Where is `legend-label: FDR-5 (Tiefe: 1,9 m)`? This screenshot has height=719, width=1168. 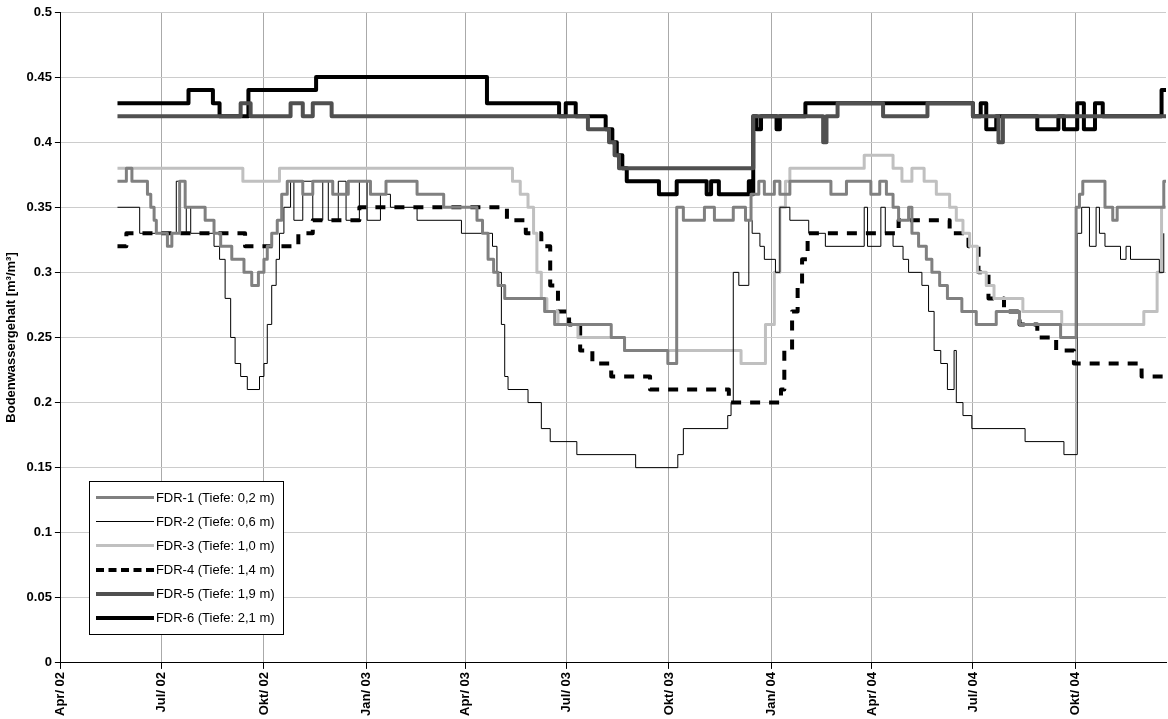 legend-label: FDR-5 (Tiefe: 1,9 m) is located at coordinates (215, 594).